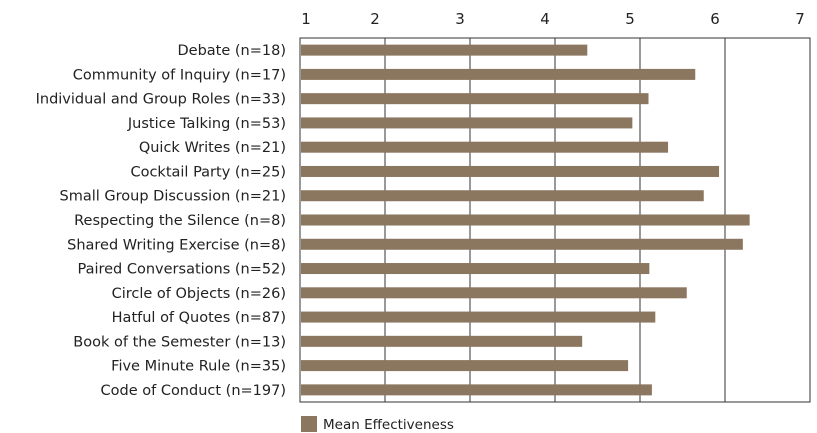 The height and width of the screenshot is (433, 817). I want to click on category-label: Circle of Objects (n=26), so click(199, 294).